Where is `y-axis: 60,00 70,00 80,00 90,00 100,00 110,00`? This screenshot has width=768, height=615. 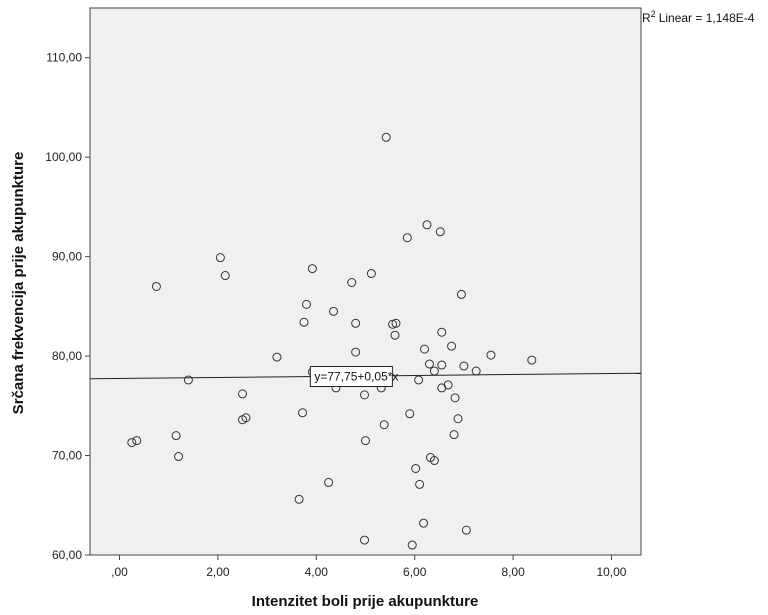
y-axis: 60,00 70,00 80,00 90,00 100,00 110,00 is located at coordinates (67, 306).